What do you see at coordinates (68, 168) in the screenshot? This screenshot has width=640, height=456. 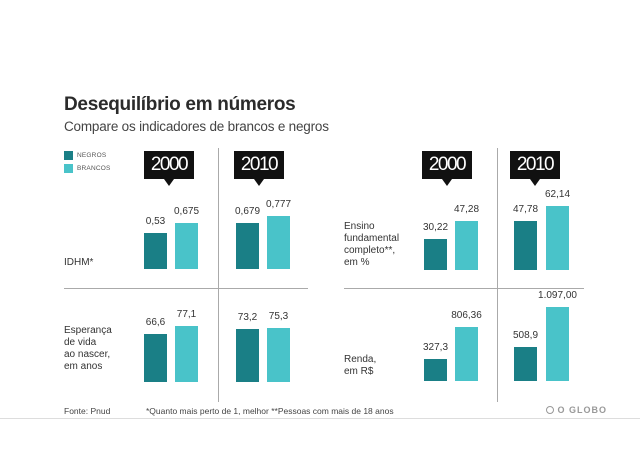 I see `legend-swatch-brancos` at bounding box center [68, 168].